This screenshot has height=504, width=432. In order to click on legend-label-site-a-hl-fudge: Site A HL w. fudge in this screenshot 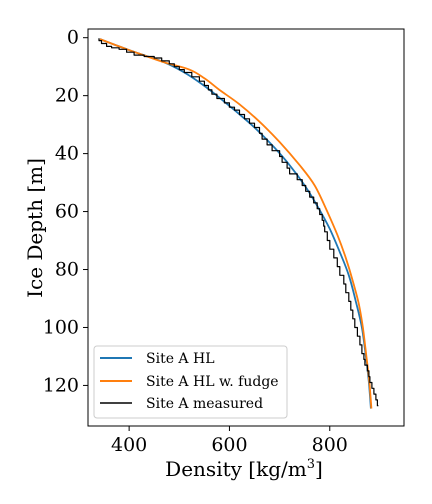, I will do `click(212, 382)`.